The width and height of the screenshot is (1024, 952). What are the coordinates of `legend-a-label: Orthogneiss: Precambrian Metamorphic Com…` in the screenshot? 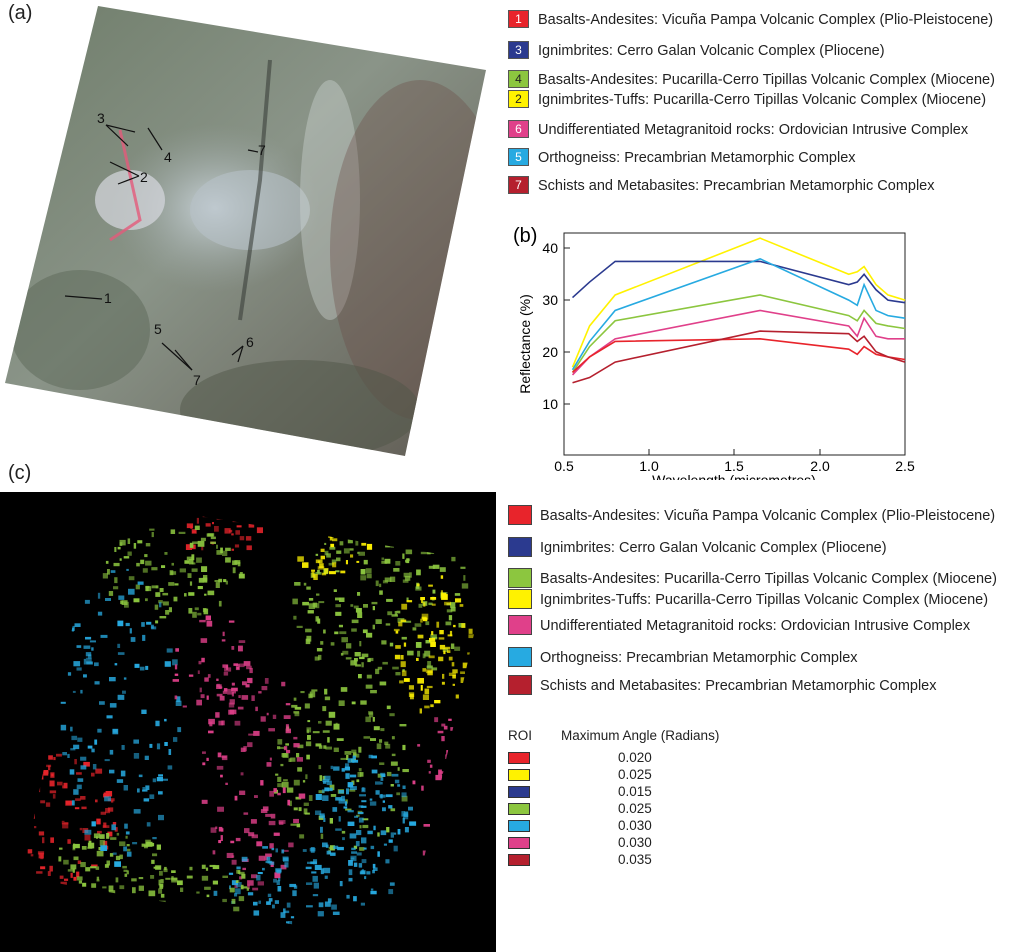 It's located at (697, 158).